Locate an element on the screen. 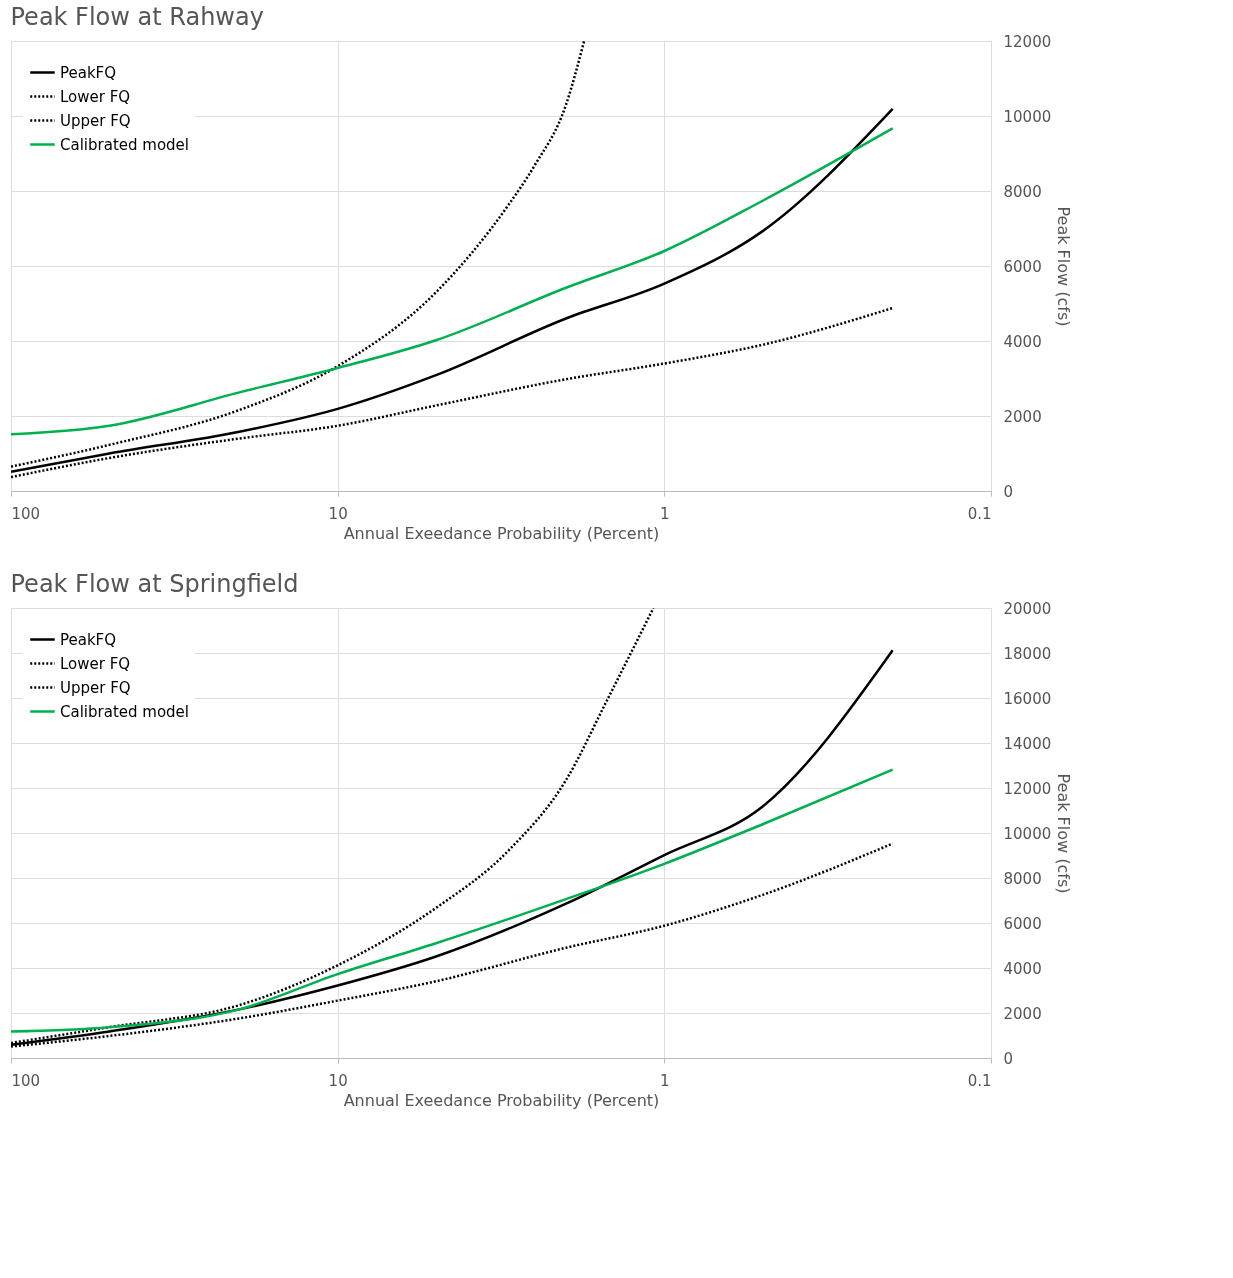  y-tick-label: 16000 is located at coordinates (1027, 698).